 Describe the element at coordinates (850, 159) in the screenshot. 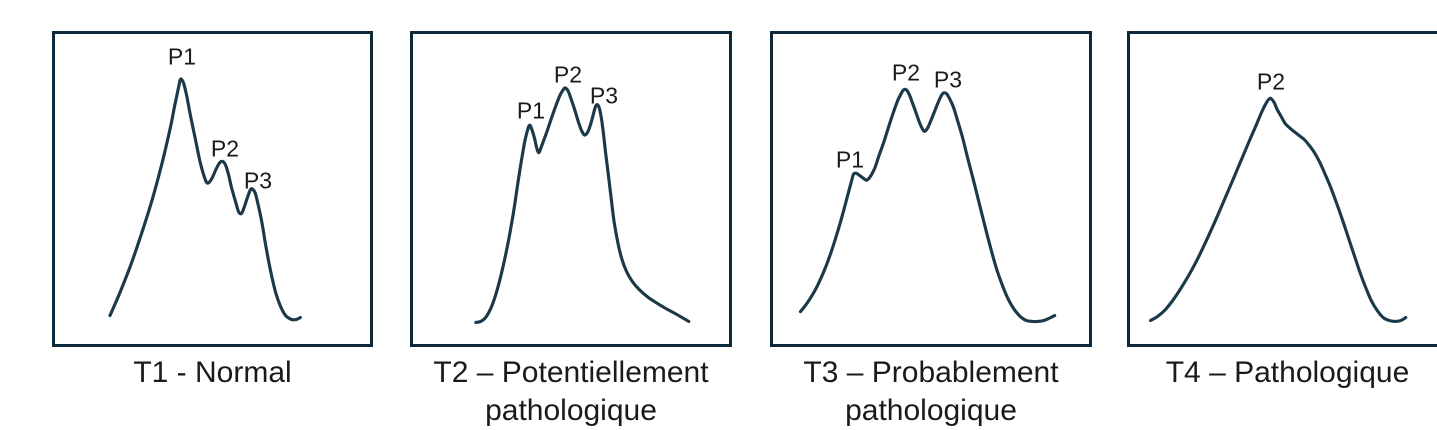

I see `t3-peak-label-p1: P1` at that location.